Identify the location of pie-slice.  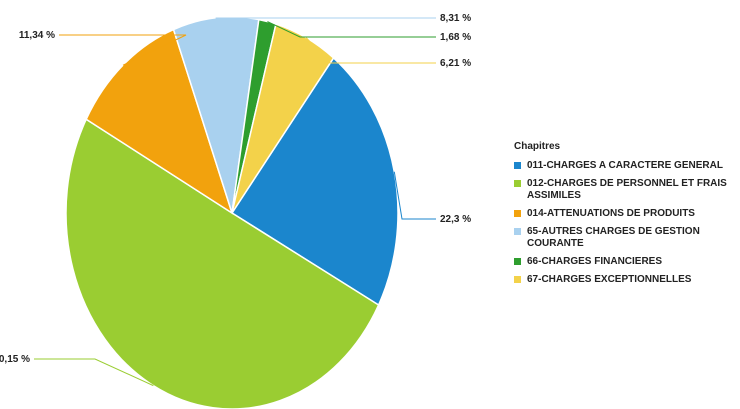
(314, 181).